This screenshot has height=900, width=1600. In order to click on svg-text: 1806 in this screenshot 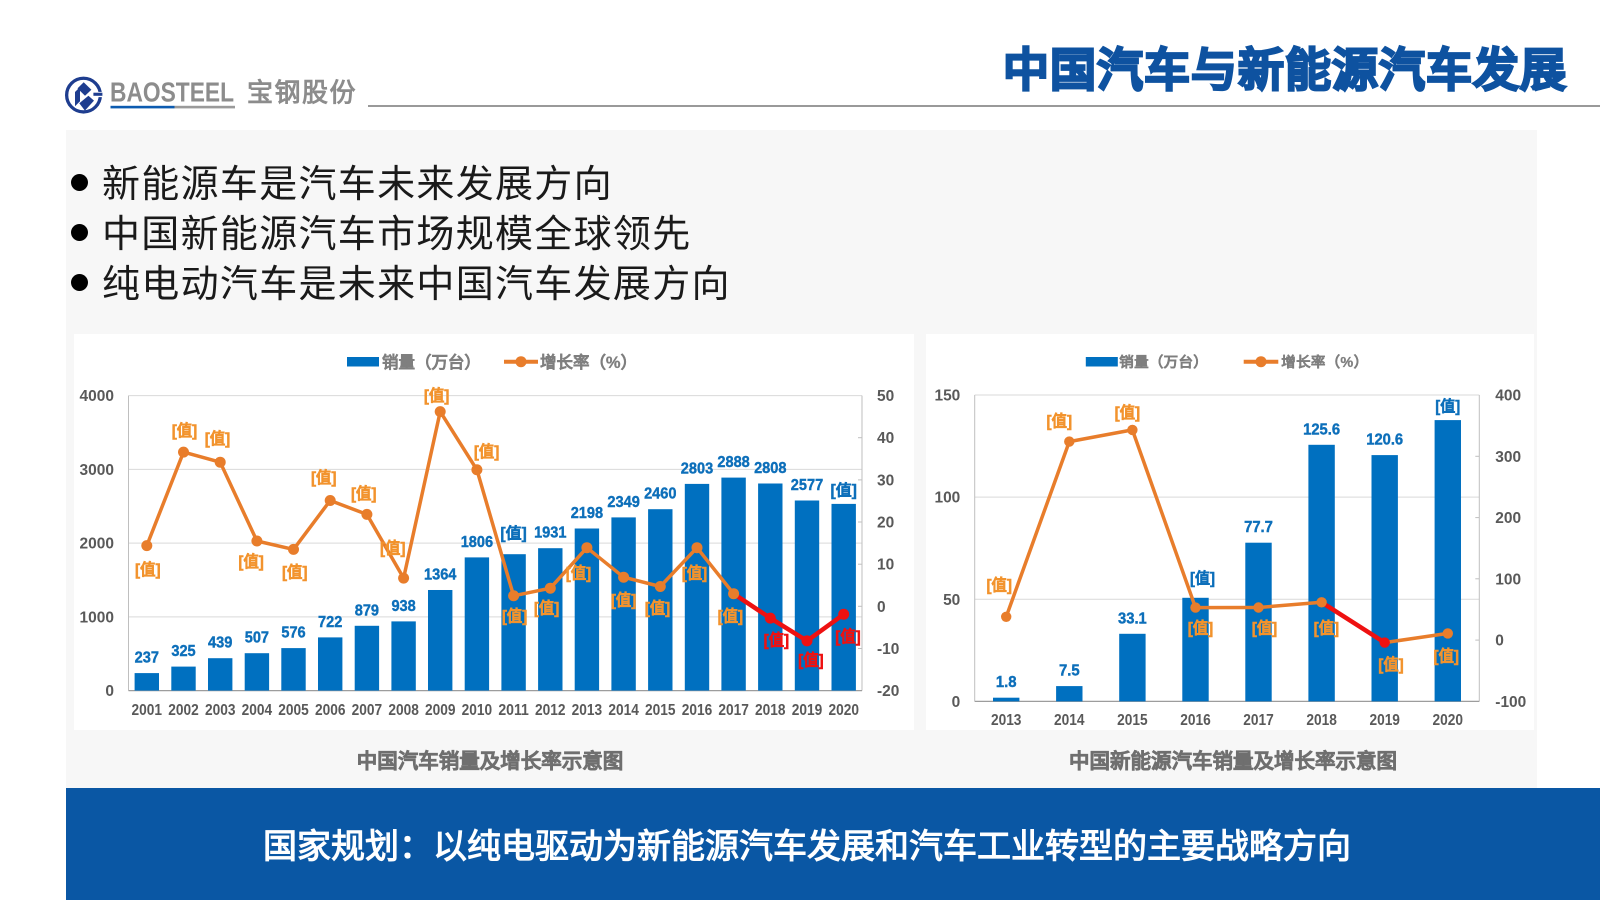, I will do `click(477, 542)`.